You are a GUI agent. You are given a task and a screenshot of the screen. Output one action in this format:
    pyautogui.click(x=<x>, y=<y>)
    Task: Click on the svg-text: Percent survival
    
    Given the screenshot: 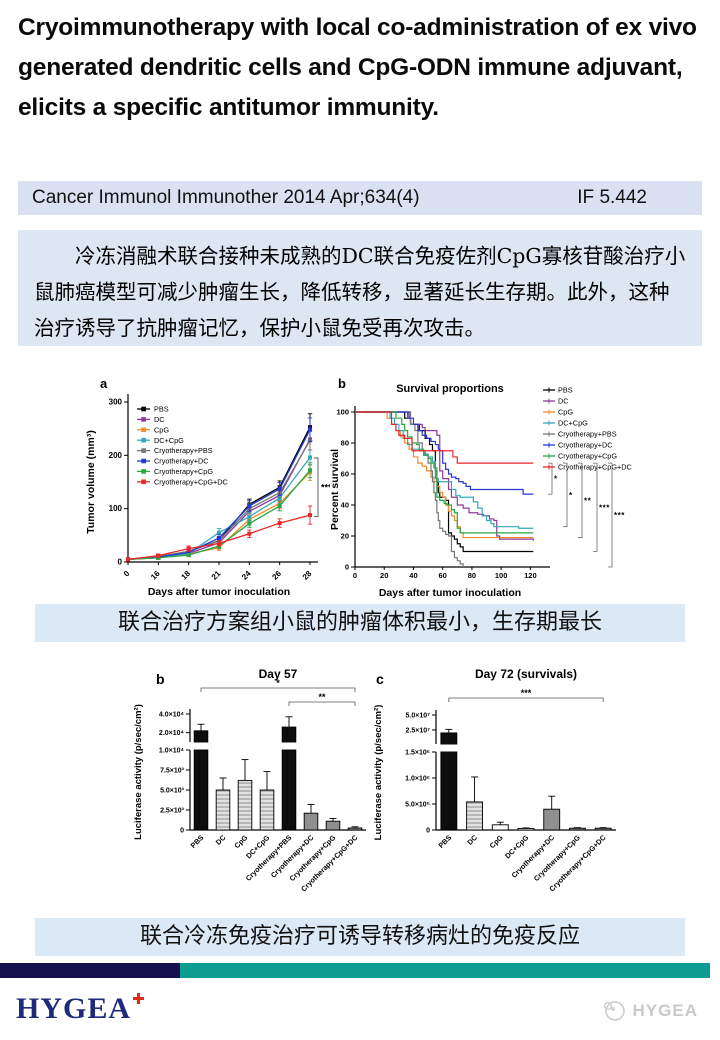 What is the action you would take?
    pyautogui.click(x=335, y=489)
    